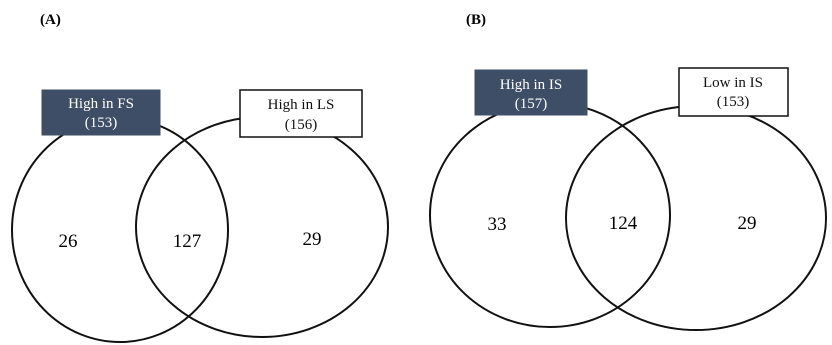 Image resolution: width=832 pixels, height=345 pixels. Describe the element at coordinates (50, 20) in the screenshot. I see `panel-a-label: (A)` at that location.